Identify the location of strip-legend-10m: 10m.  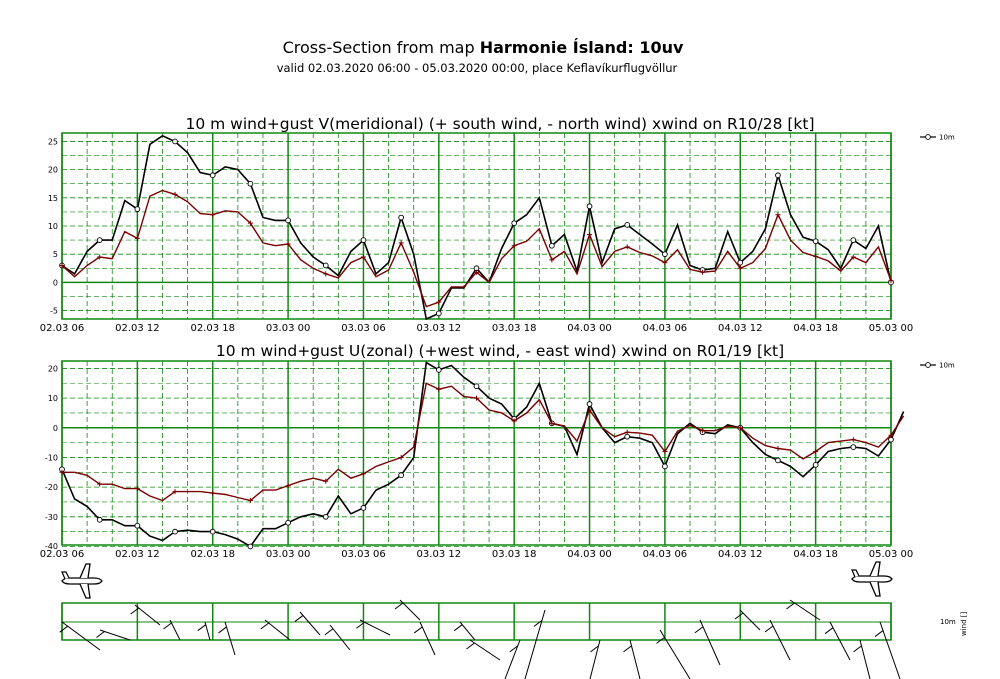
(948, 622).